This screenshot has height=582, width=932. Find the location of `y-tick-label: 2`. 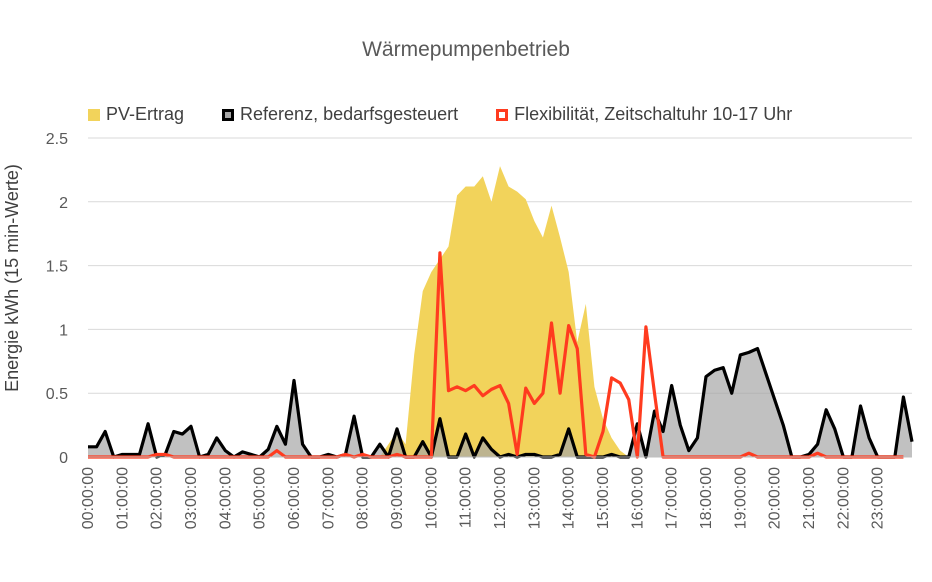

y-tick-label: 2 is located at coordinates (63, 203).